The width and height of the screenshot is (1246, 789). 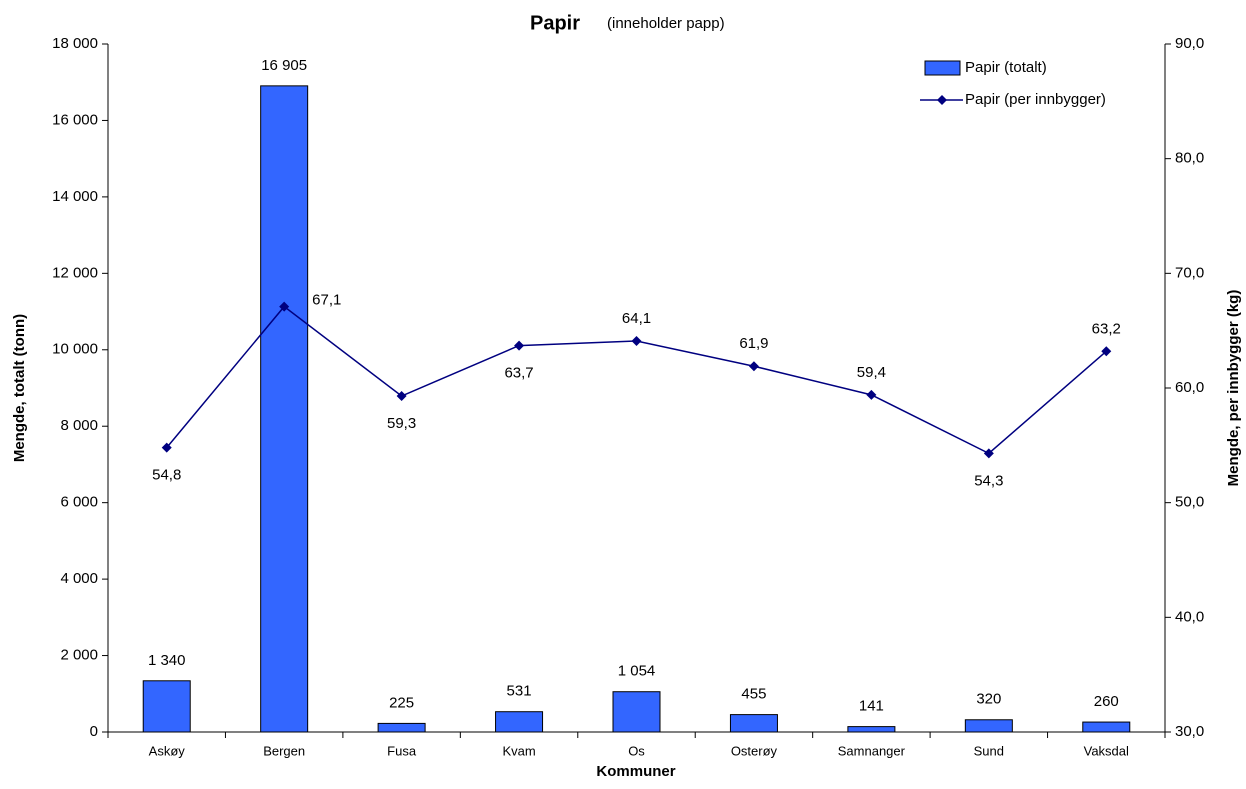 What do you see at coordinates (753, 694) in the screenshot?
I see `bar-value-label: 455` at bounding box center [753, 694].